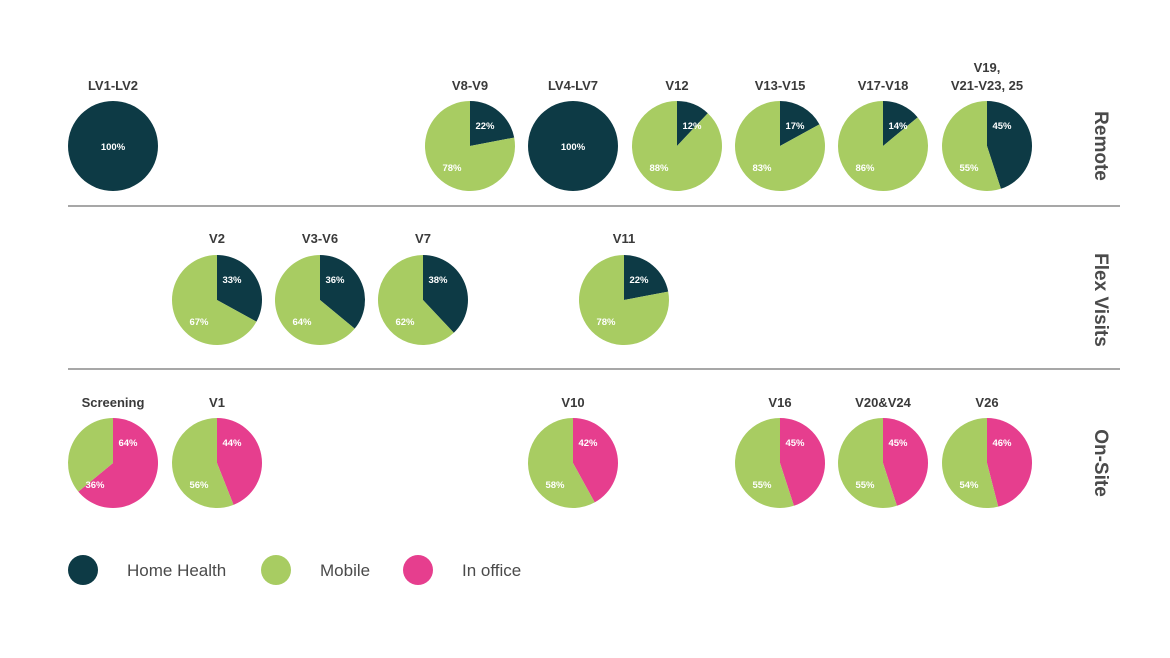  Describe the element at coordinates (624, 238) in the screenshot. I see `pie-title: V11` at that location.